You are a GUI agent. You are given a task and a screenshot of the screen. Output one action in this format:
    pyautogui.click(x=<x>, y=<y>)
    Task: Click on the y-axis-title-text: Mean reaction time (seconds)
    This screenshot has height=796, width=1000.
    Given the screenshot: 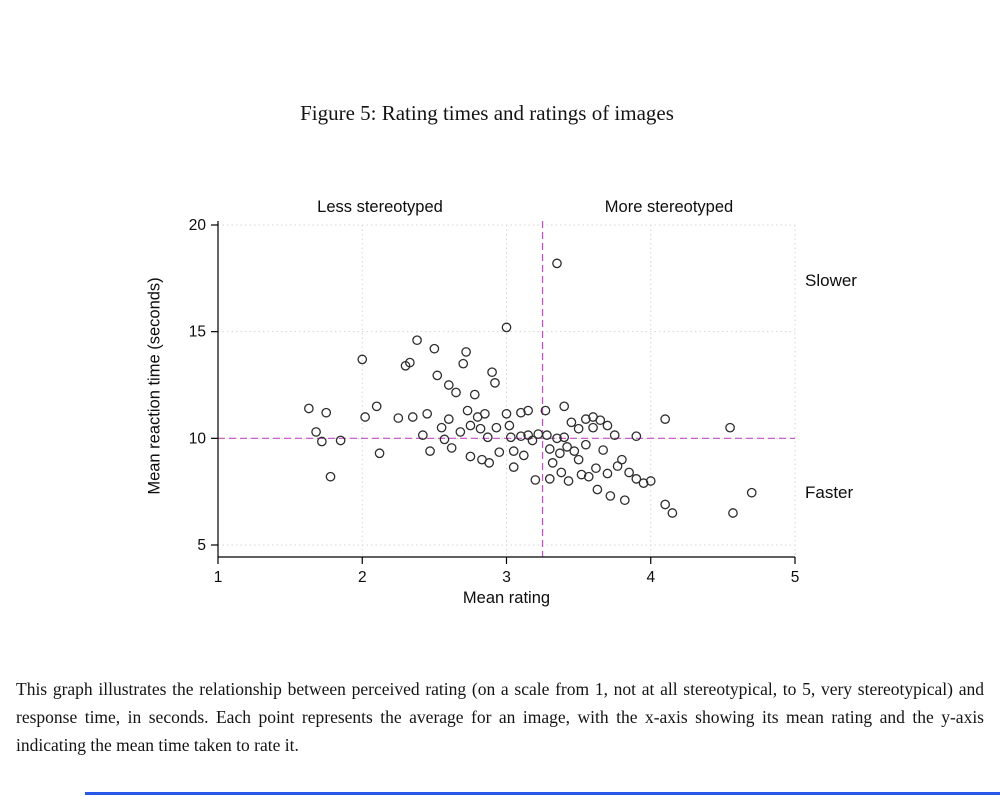 What is the action you would take?
    pyautogui.click(x=154, y=386)
    